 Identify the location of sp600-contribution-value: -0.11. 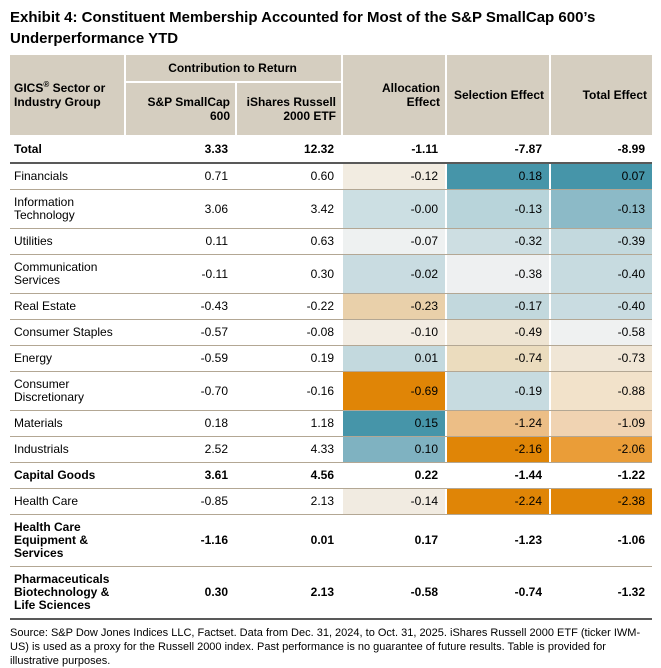
(179, 274).